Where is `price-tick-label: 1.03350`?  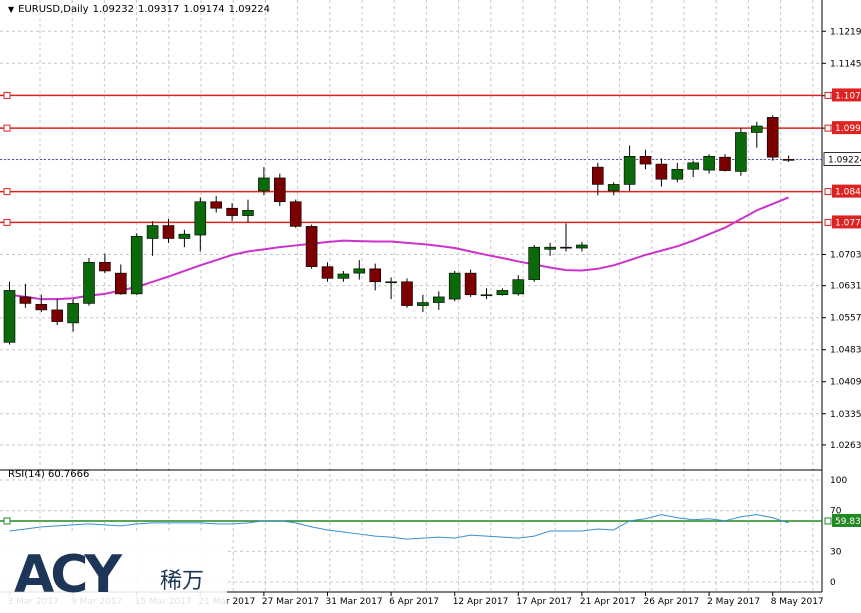 price-tick-label: 1.03350 is located at coordinates (845, 415).